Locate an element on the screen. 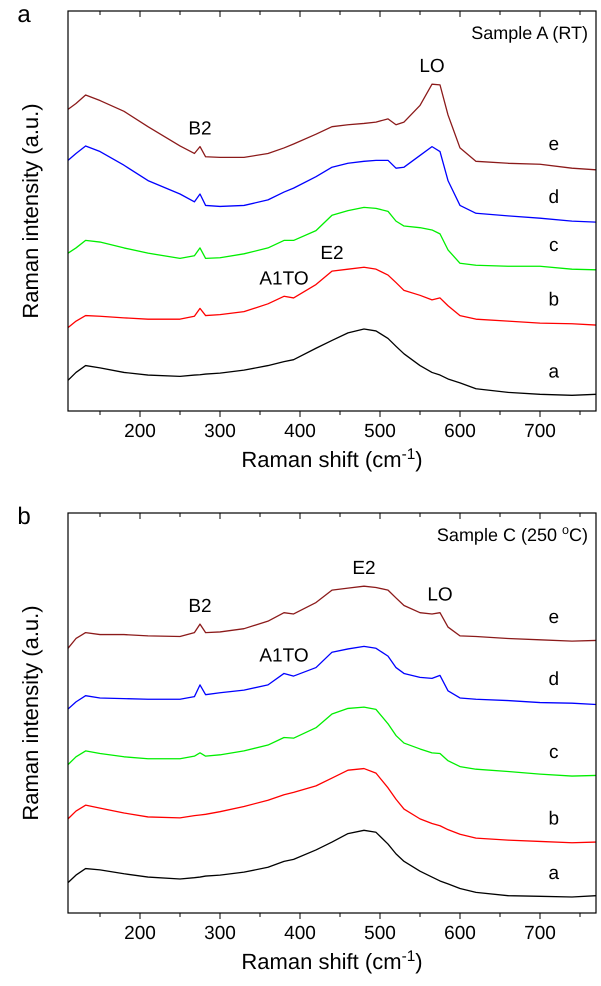 The image size is (601, 986). chart-title: a is located at coordinates (24, 14).